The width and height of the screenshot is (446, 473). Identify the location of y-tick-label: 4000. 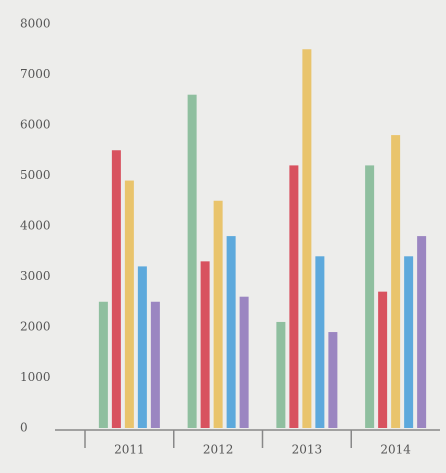
(35, 226).